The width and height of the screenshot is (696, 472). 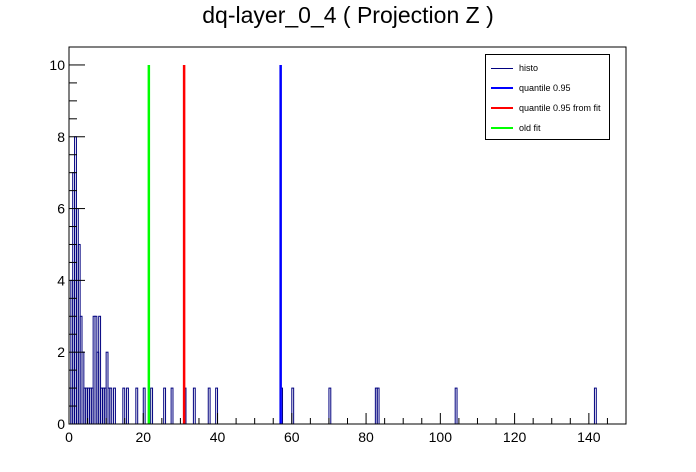 What do you see at coordinates (214, 244) in the screenshot?
I see `quantile-lines` at bounding box center [214, 244].